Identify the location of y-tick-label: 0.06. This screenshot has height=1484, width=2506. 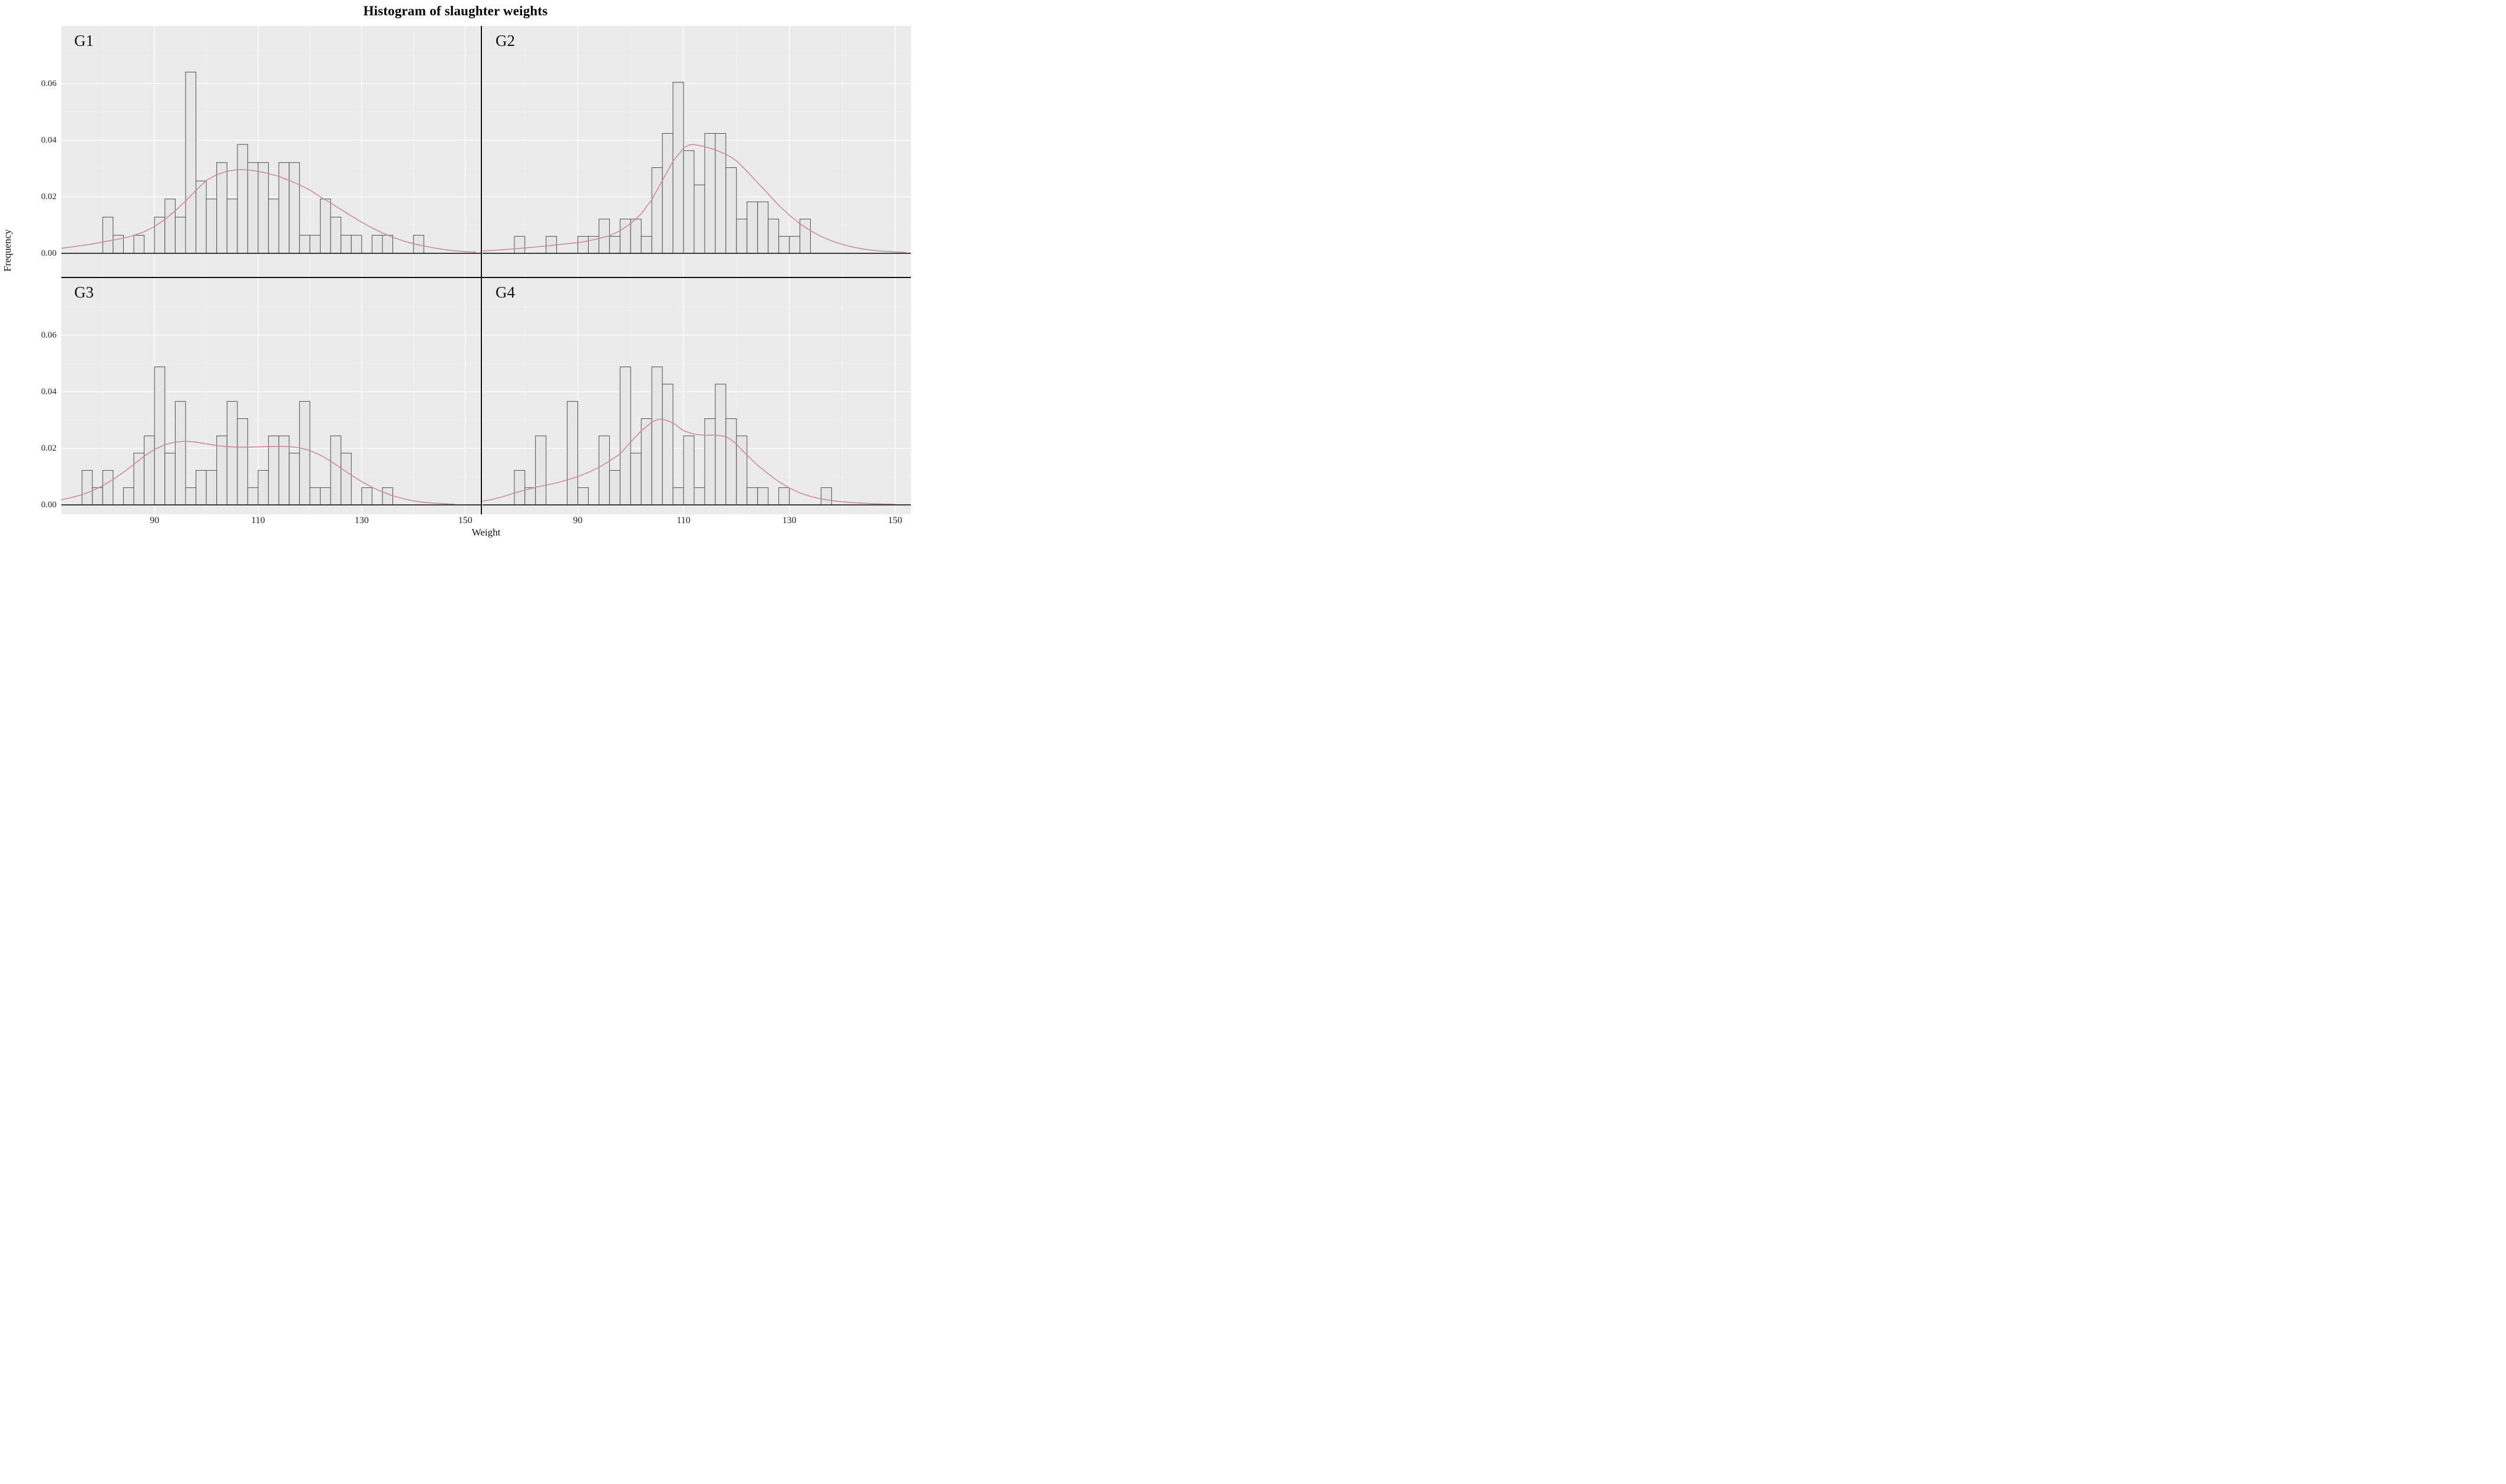
(49, 83).